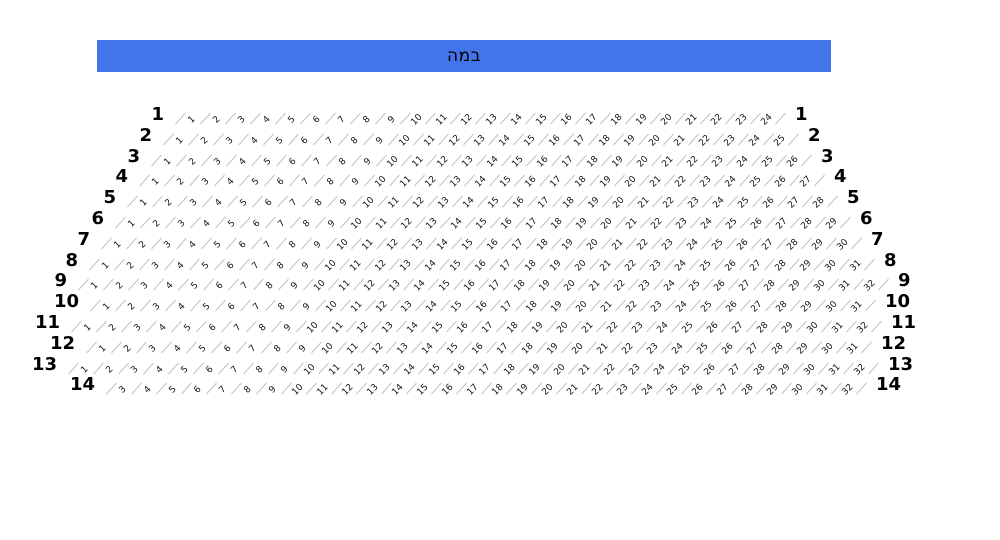 This screenshot has width=1000, height=540. I want to click on row-label-left: 2, so click(145, 135).